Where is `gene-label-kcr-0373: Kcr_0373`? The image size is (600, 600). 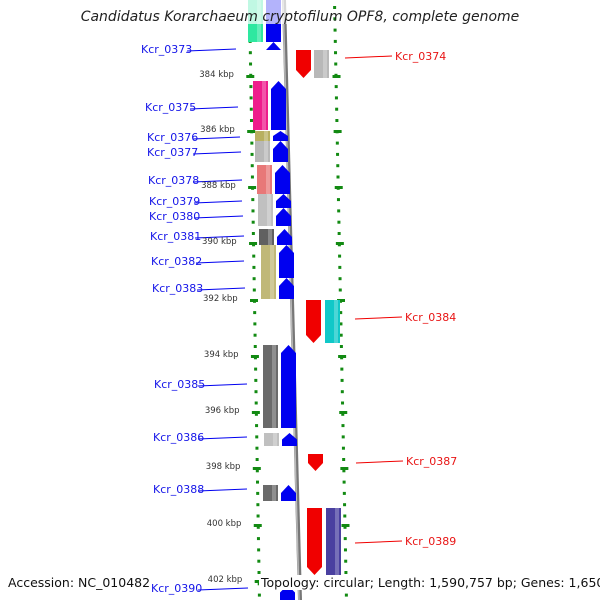 gene-label-kcr-0373: Kcr_0373 is located at coordinates (167, 49).